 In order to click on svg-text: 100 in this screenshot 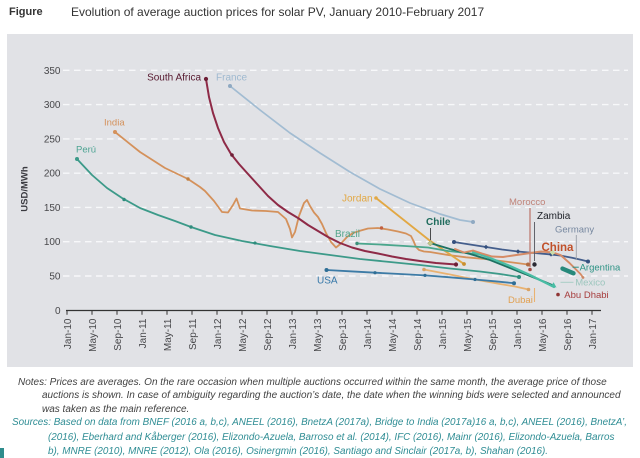, I will do `click(52, 242)`.